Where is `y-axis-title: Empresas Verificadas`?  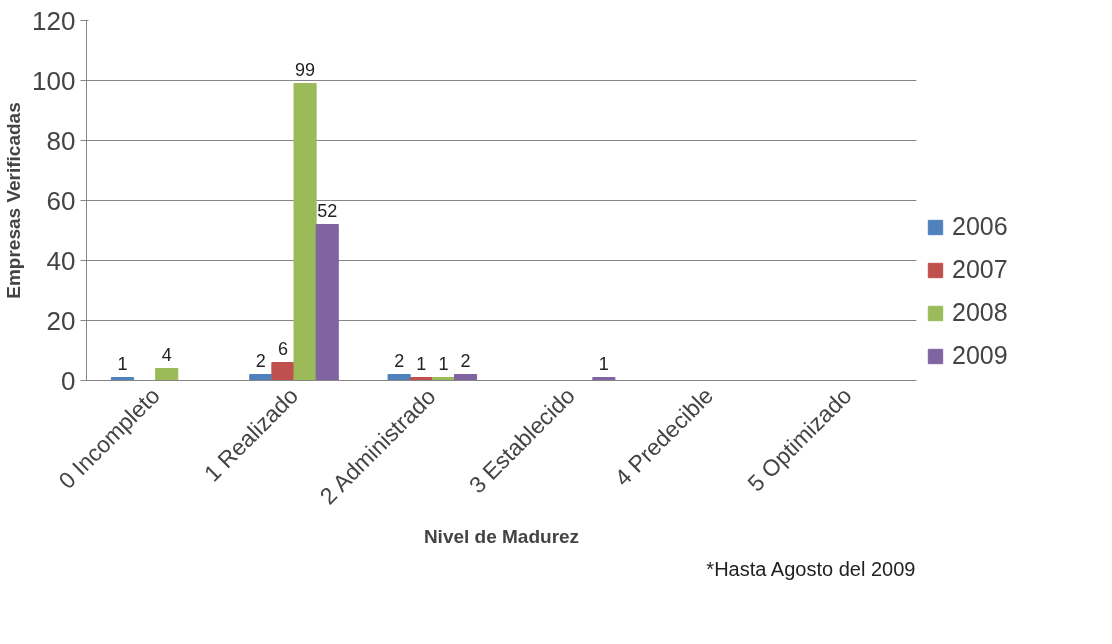
y-axis-title: Empresas Verificadas is located at coordinates (14, 200).